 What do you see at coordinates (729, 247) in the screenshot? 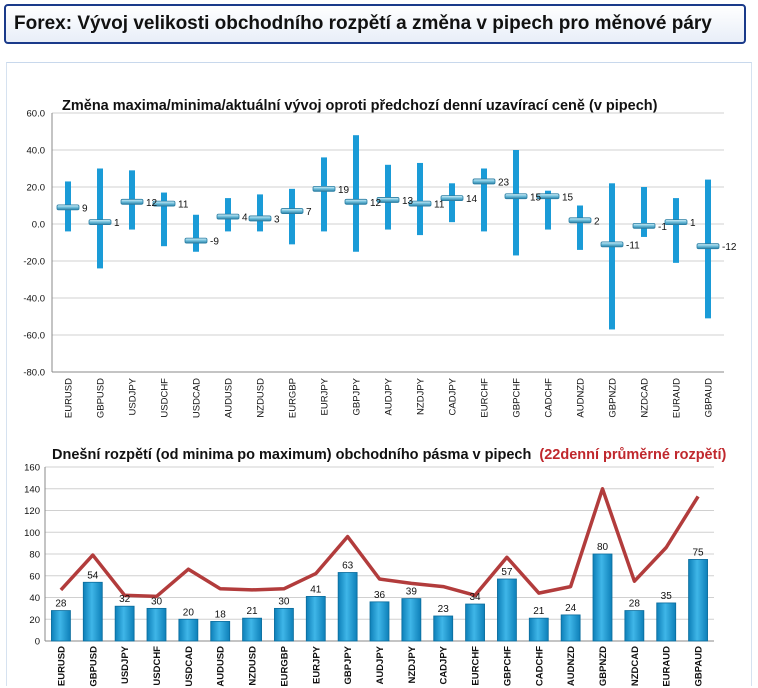
I see `data-label: -12` at bounding box center [729, 247].